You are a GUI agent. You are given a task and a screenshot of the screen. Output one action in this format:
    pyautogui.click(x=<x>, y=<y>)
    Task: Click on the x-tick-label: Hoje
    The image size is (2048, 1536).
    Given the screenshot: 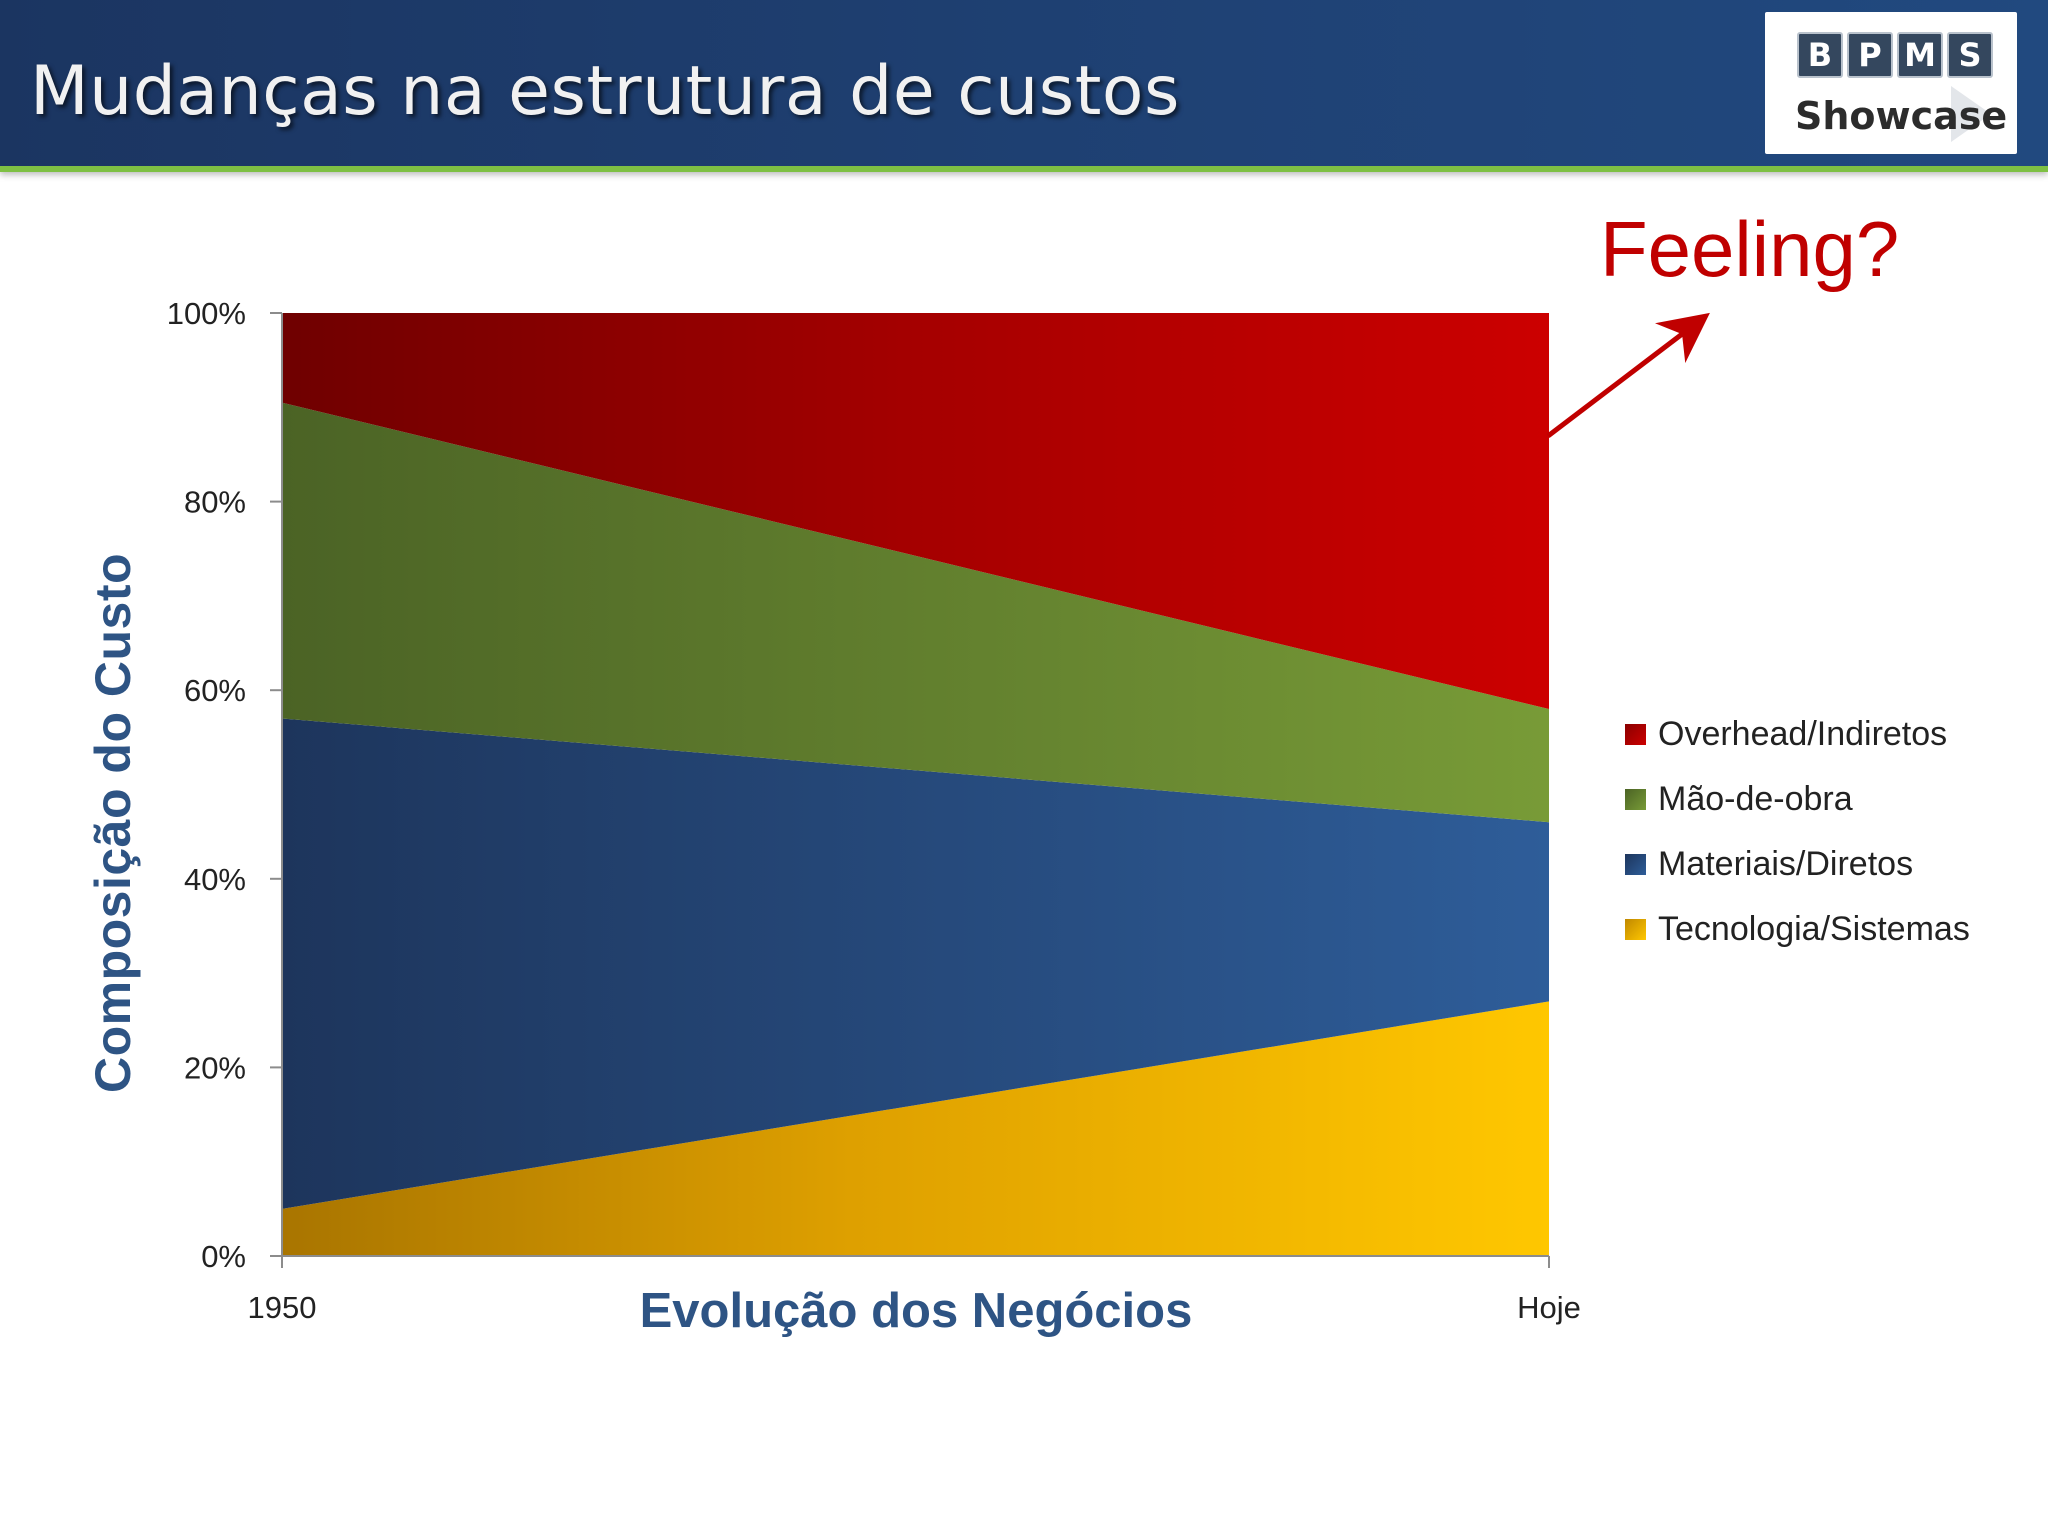 What is the action you would take?
    pyautogui.click(x=1549, y=1307)
    